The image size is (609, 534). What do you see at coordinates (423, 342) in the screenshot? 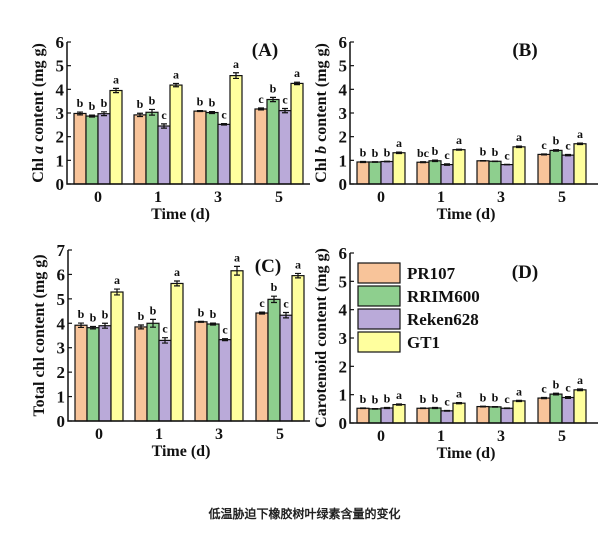
I see `legend-label: GT1` at bounding box center [423, 342].